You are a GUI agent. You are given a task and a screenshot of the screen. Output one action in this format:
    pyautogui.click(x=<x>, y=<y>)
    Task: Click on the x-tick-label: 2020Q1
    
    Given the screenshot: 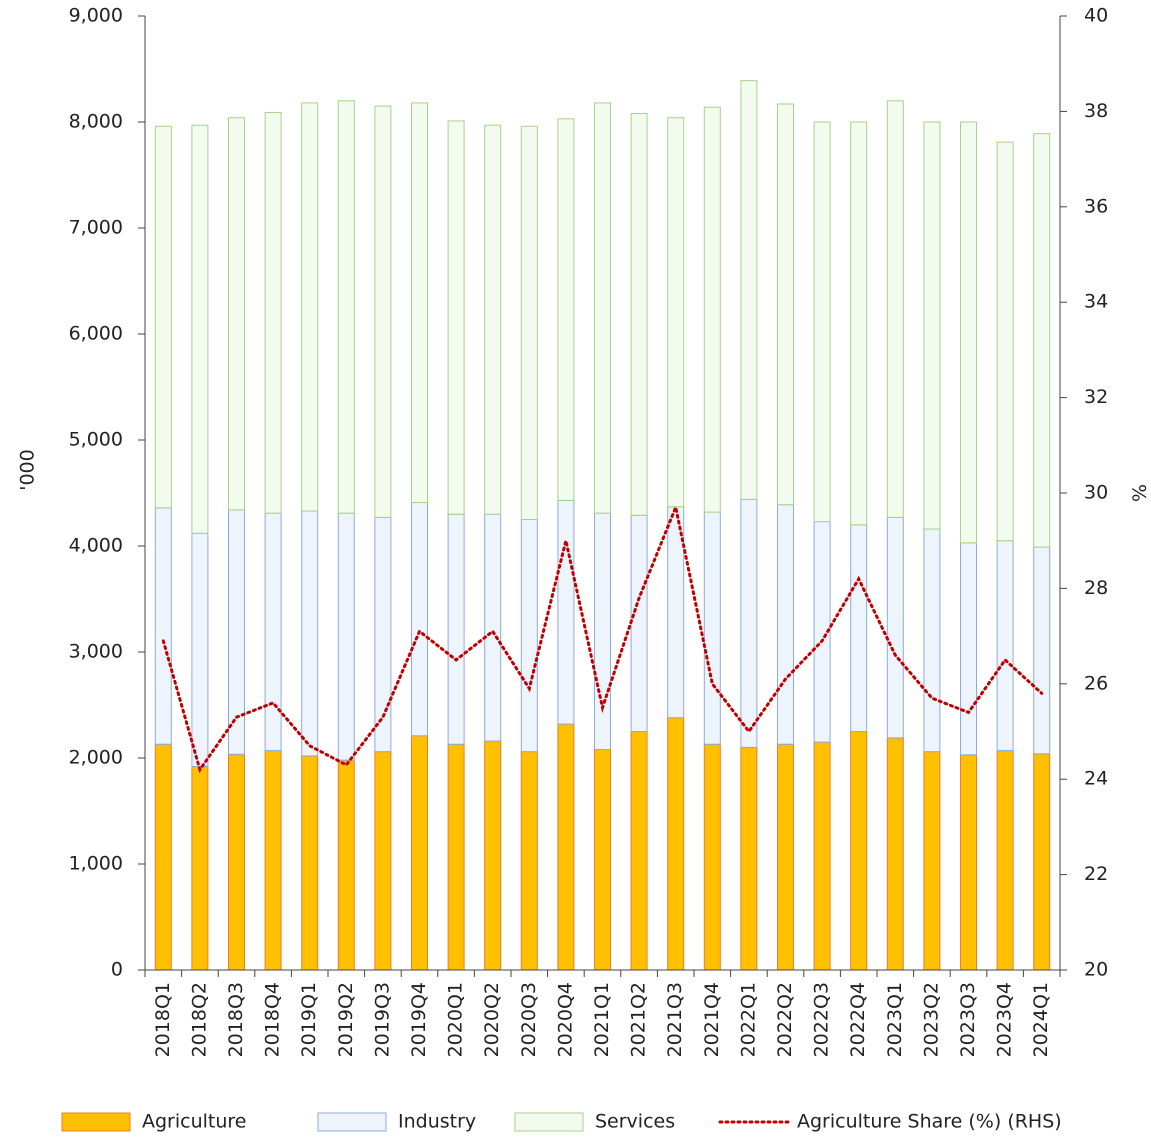 What is the action you would take?
    pyautogui.click(x=456, y=1019)
    